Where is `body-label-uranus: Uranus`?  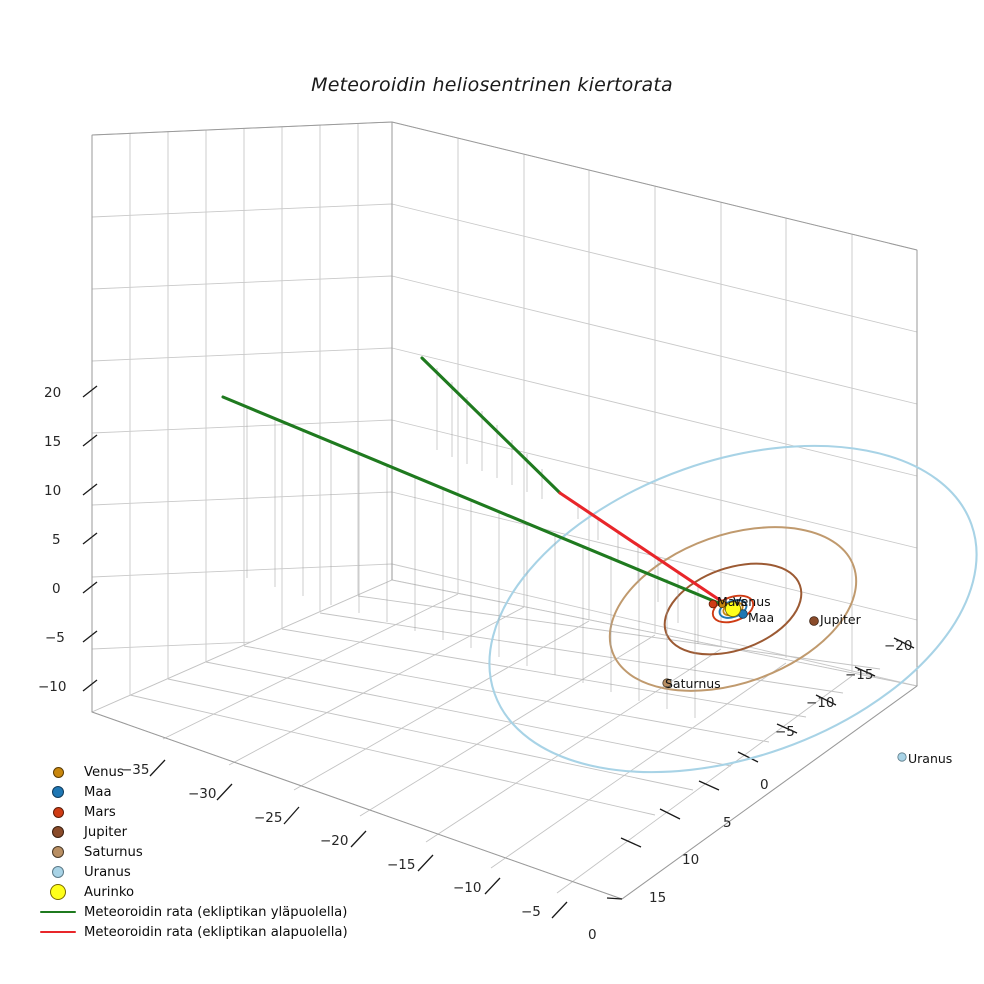
body-label-uranus: Uranus is located at coordinates (930, 758).